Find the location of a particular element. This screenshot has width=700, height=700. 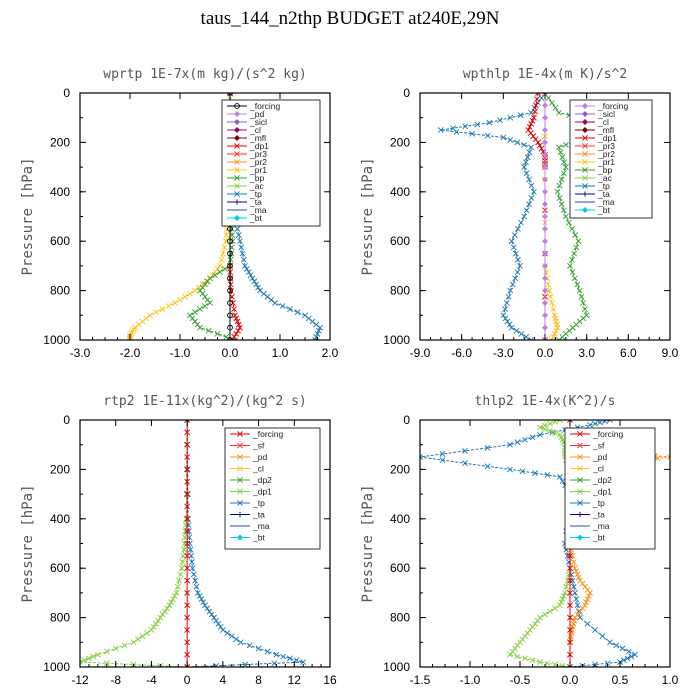

panel-title: wprtp 1E-7x(m kg)/(s^2 kg) is located at coordinates (205, 74).